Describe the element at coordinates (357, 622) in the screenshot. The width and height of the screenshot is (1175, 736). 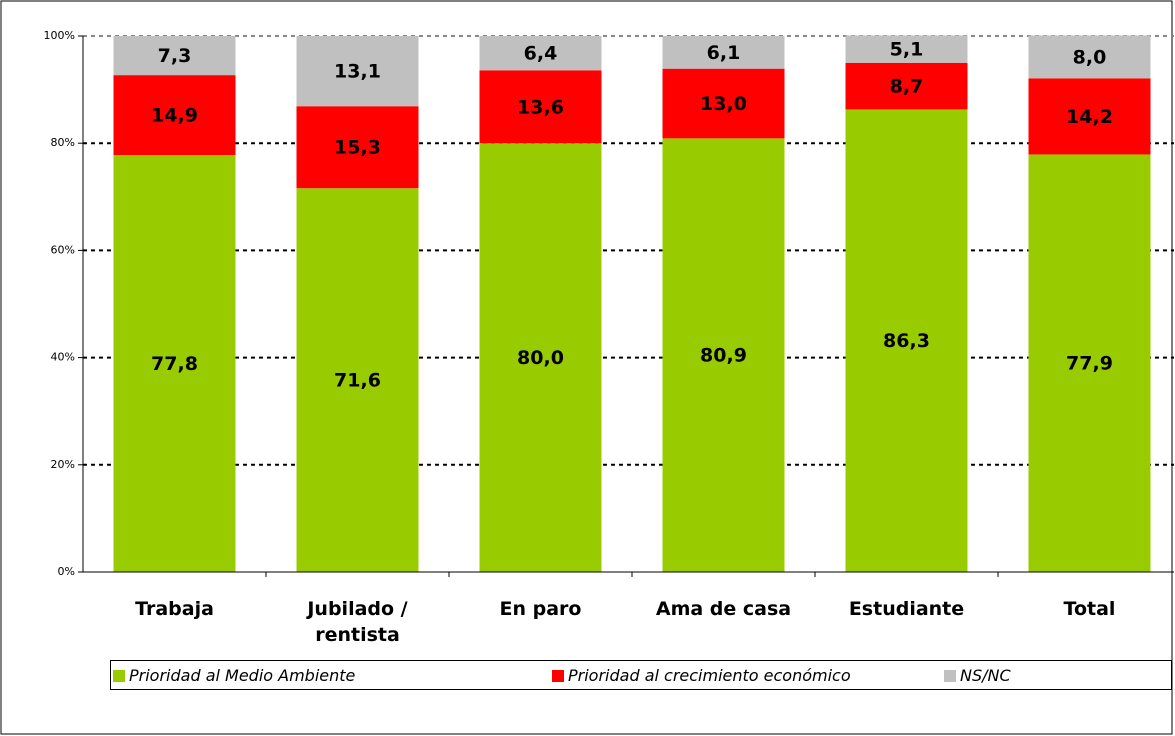
I see `x-tick-label: Jubilado / rentista` at that location.